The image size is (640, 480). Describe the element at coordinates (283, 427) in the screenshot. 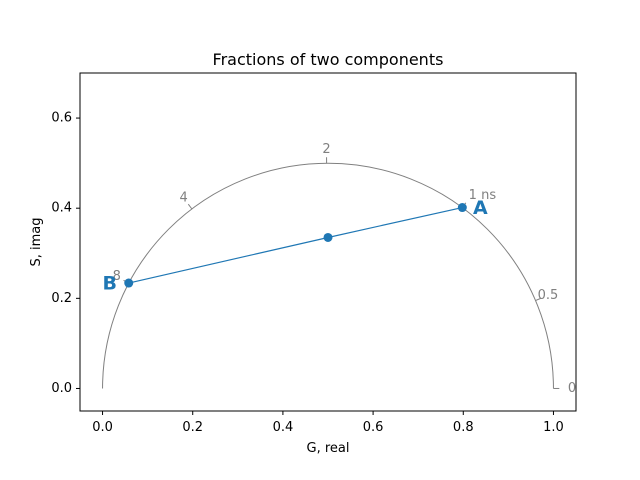

I see `x-tick-label: 0.4` at that location.